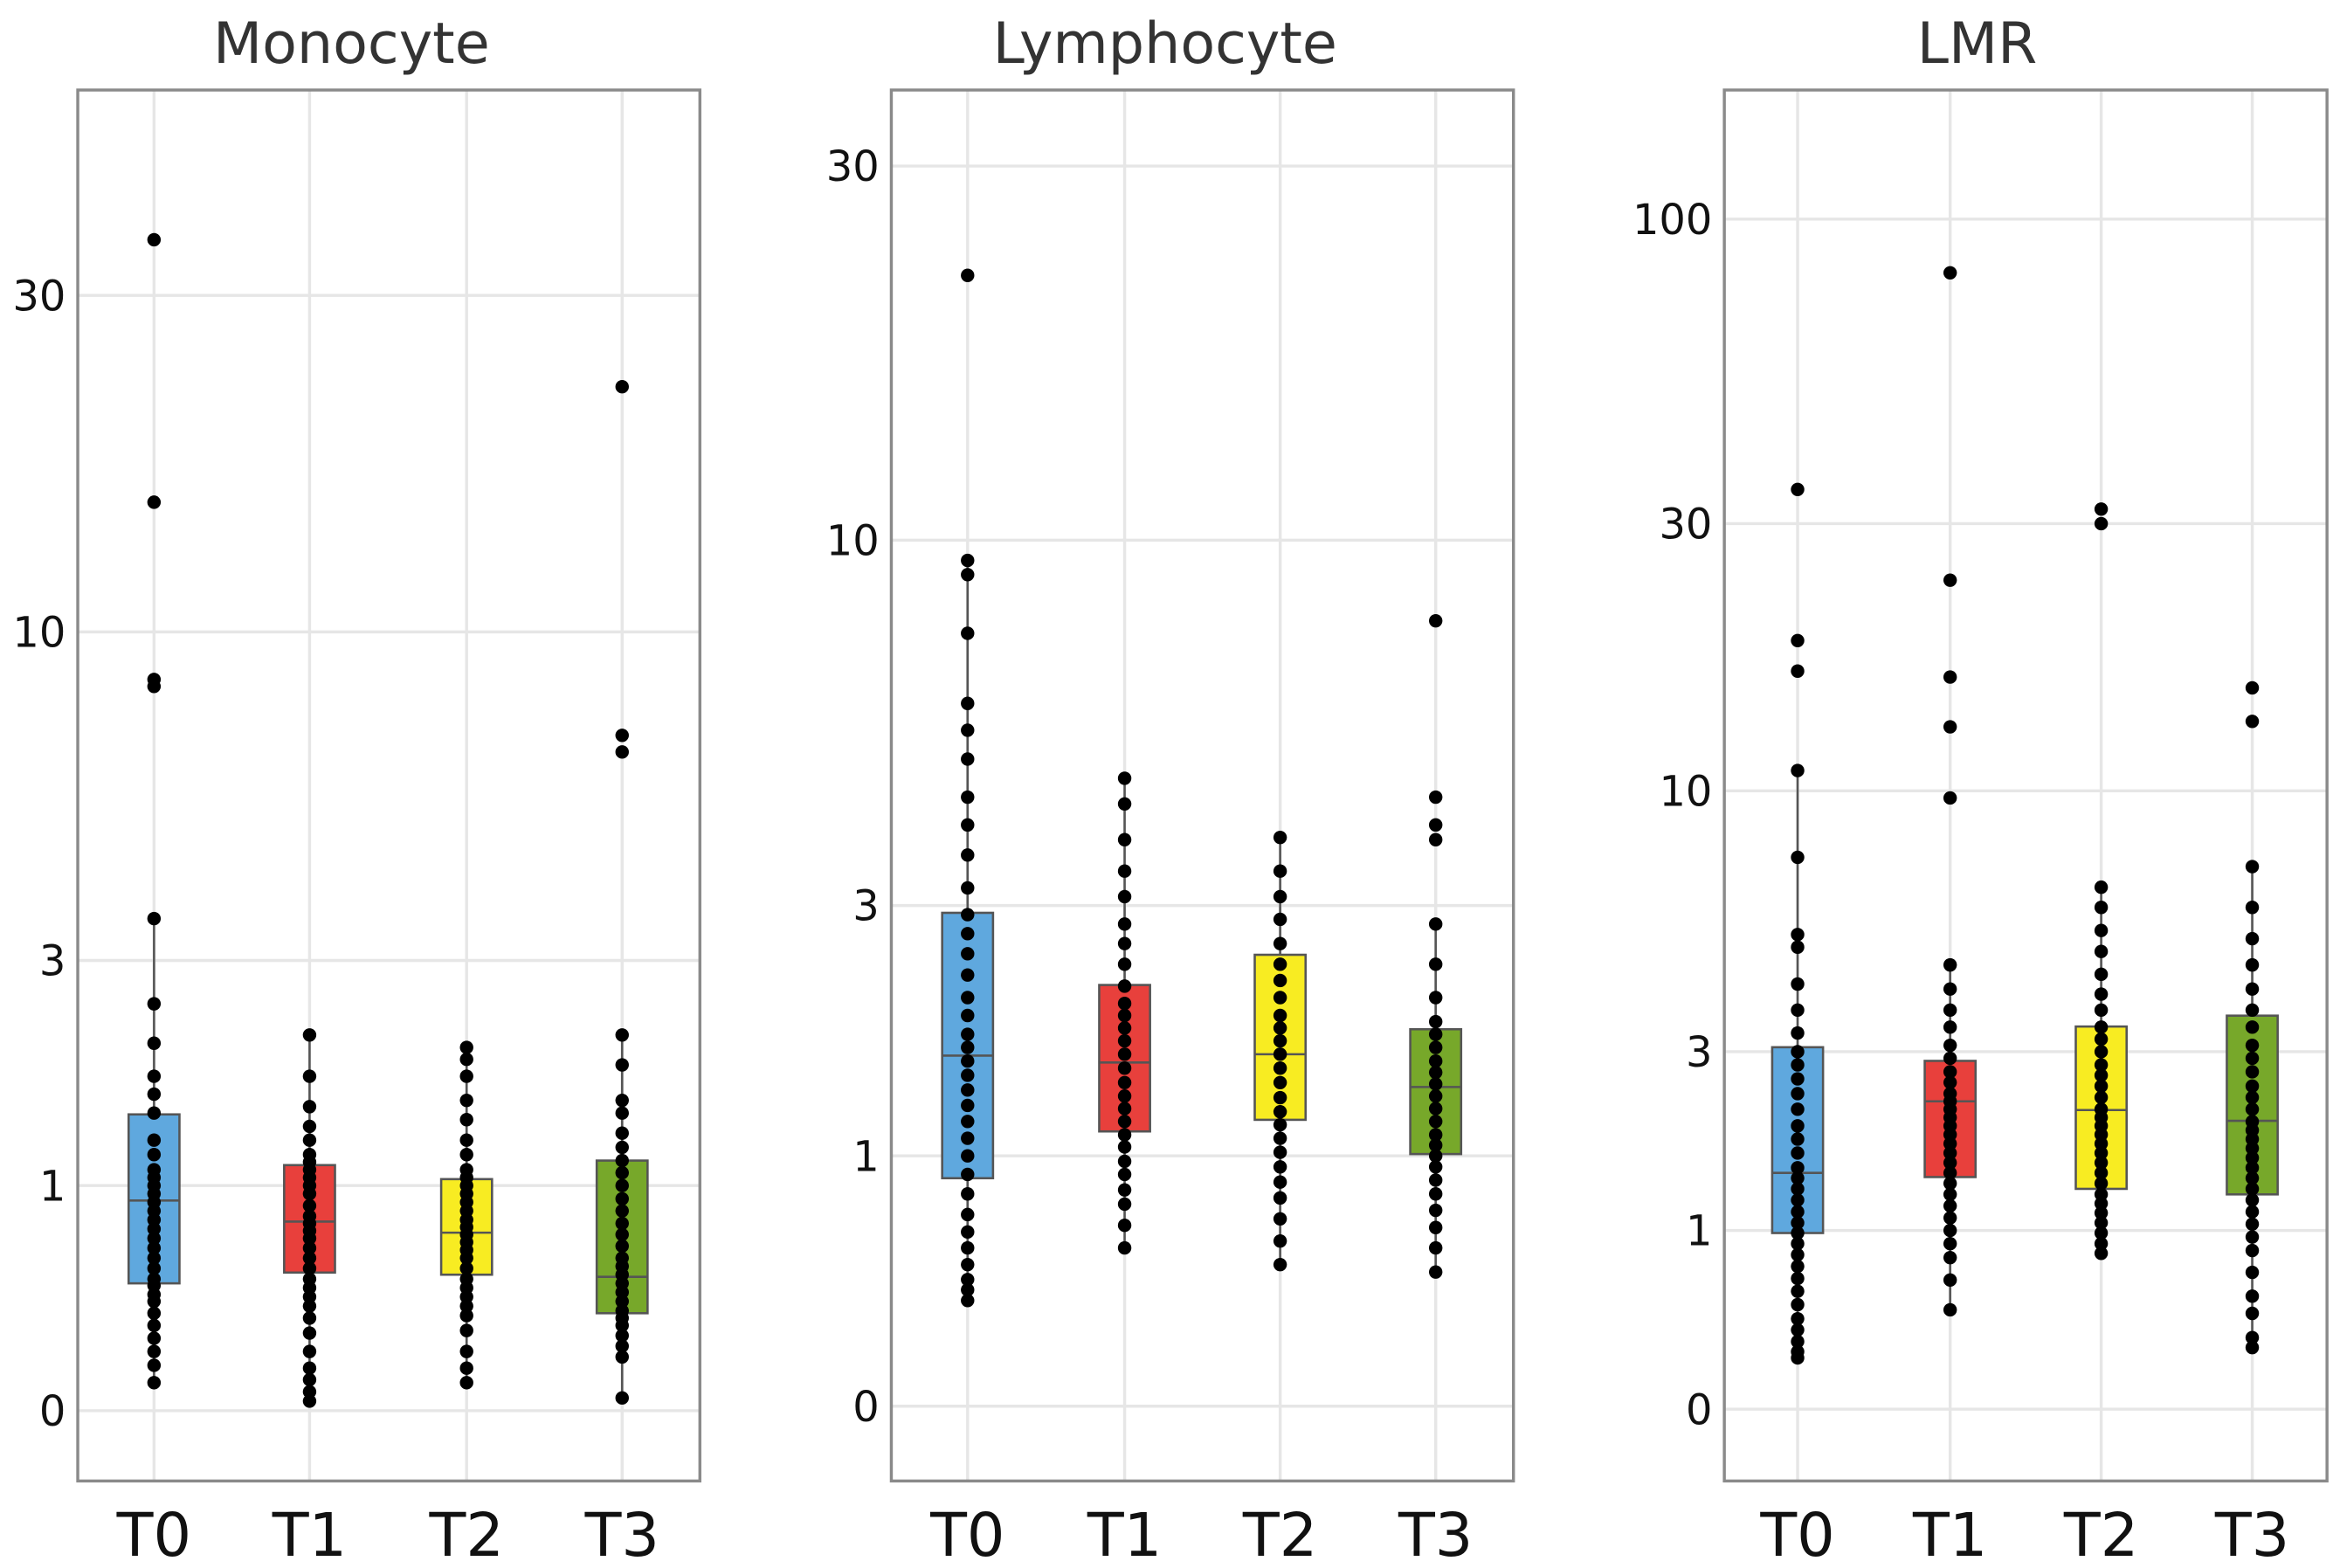  I want to click on x-tick-label: T2, so click(2100, 1534).